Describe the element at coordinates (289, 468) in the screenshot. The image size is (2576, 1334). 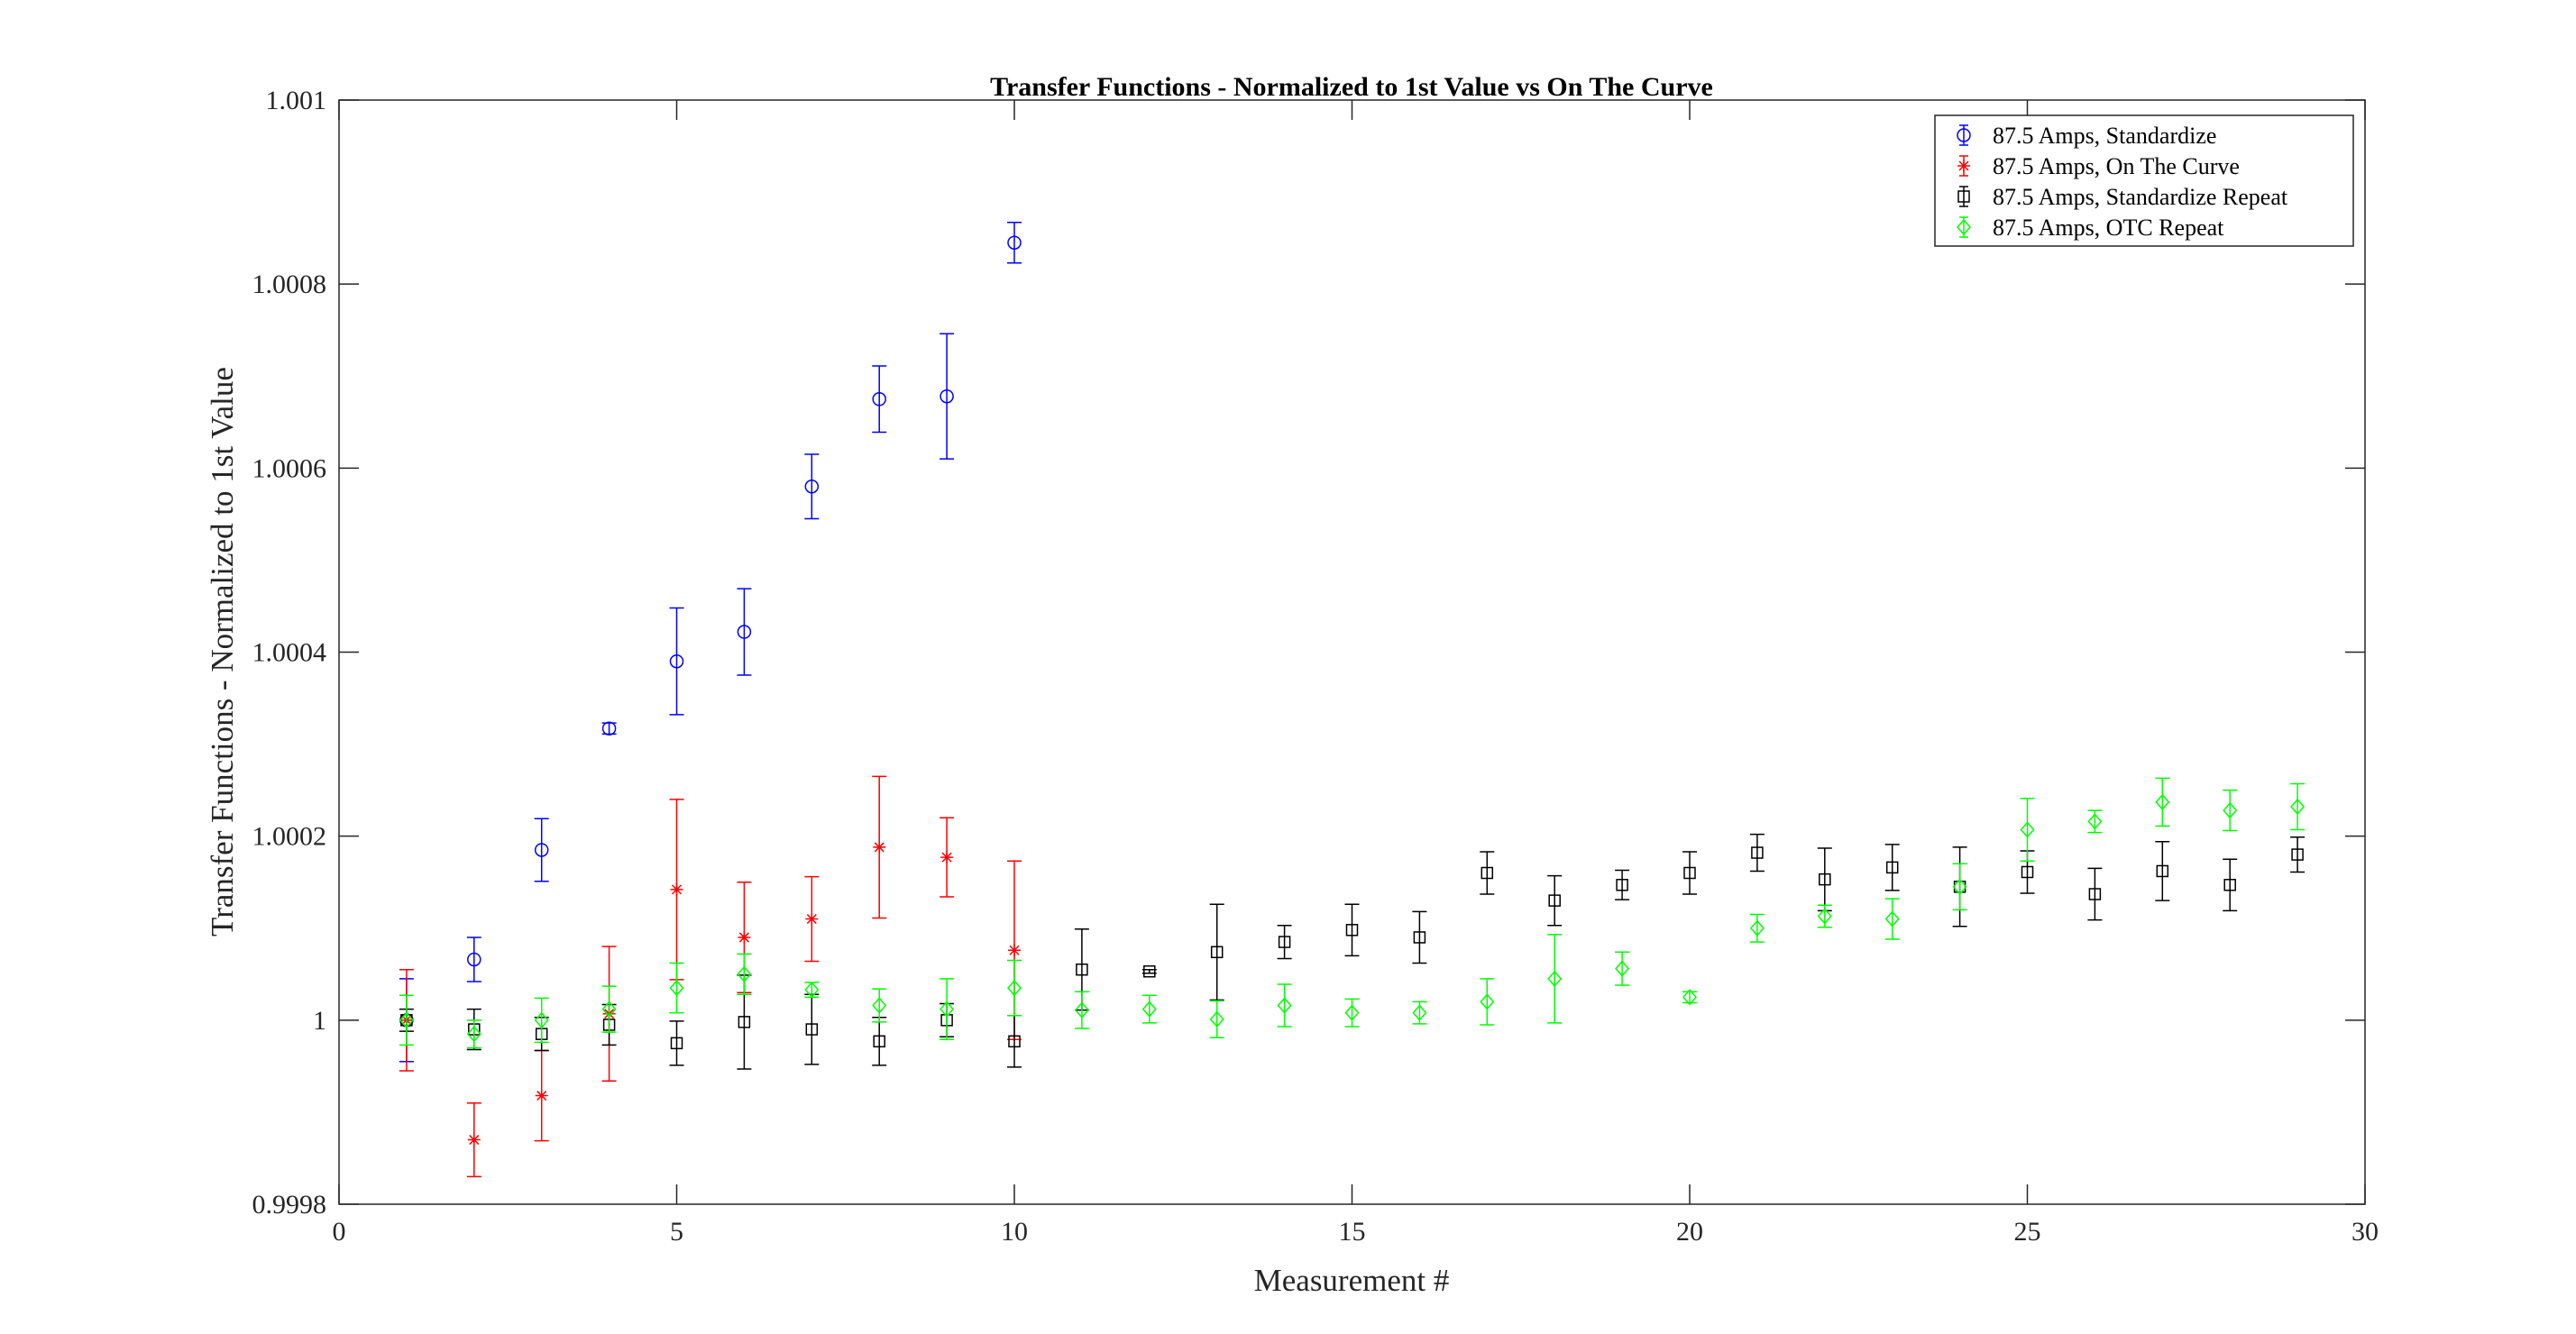
I see `y-tick-label: 1.0006` at that location.